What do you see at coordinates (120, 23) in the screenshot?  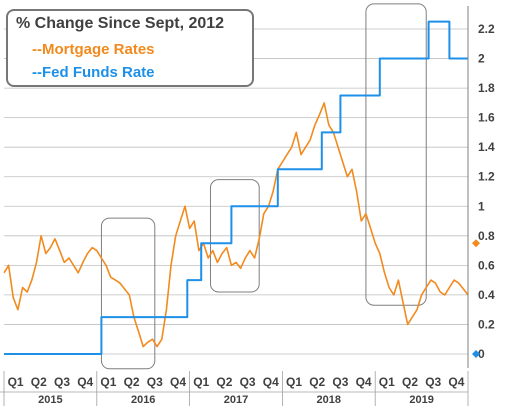 I see `legend-title: % Change Since Sept, 2012` at bounding box center [120, 23].